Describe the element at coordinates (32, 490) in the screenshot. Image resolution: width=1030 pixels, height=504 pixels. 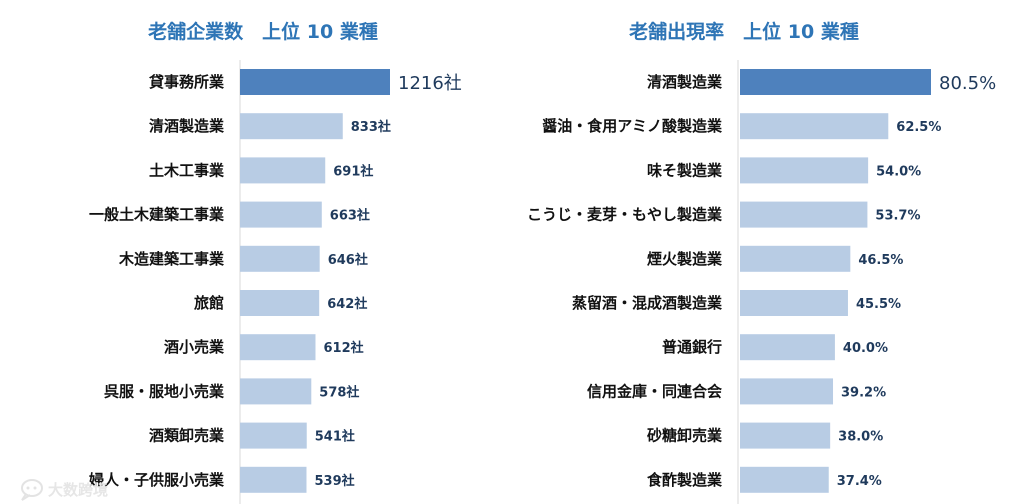
I see `chat-bubble-icon` at that location.